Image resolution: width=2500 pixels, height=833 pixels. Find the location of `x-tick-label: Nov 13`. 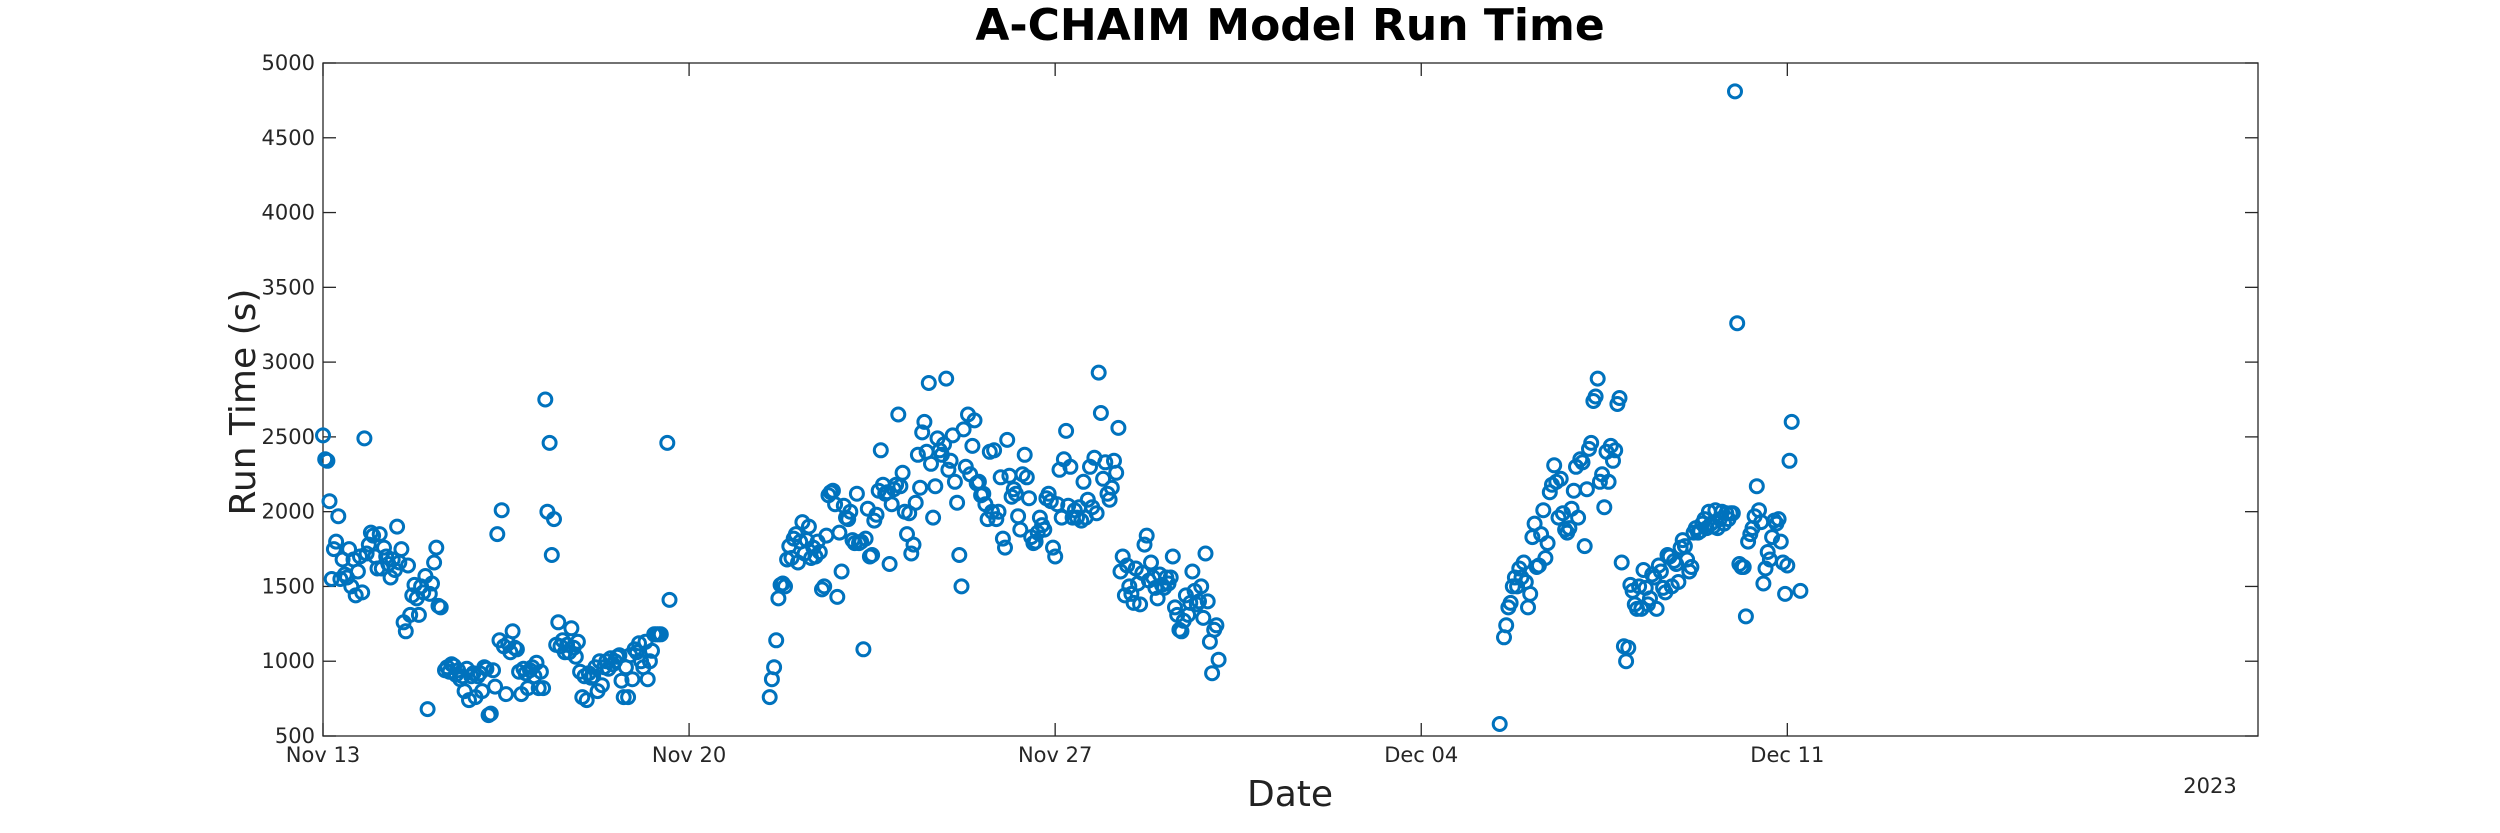

x-tick-label: Nov 13 is located at coordinates (323, 755).